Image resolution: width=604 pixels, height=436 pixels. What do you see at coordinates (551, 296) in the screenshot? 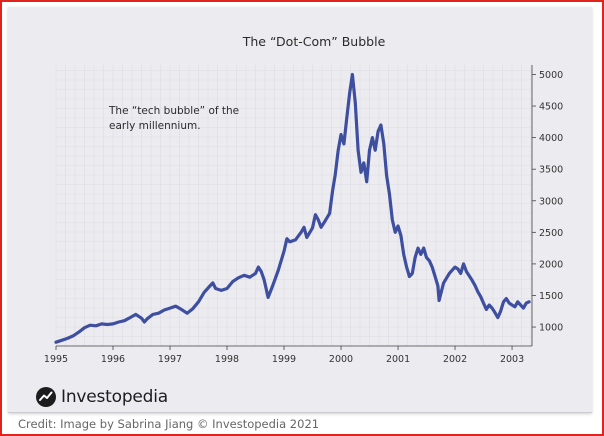
I see `y-tick-label: 1500` at bounding box center [551, 296].